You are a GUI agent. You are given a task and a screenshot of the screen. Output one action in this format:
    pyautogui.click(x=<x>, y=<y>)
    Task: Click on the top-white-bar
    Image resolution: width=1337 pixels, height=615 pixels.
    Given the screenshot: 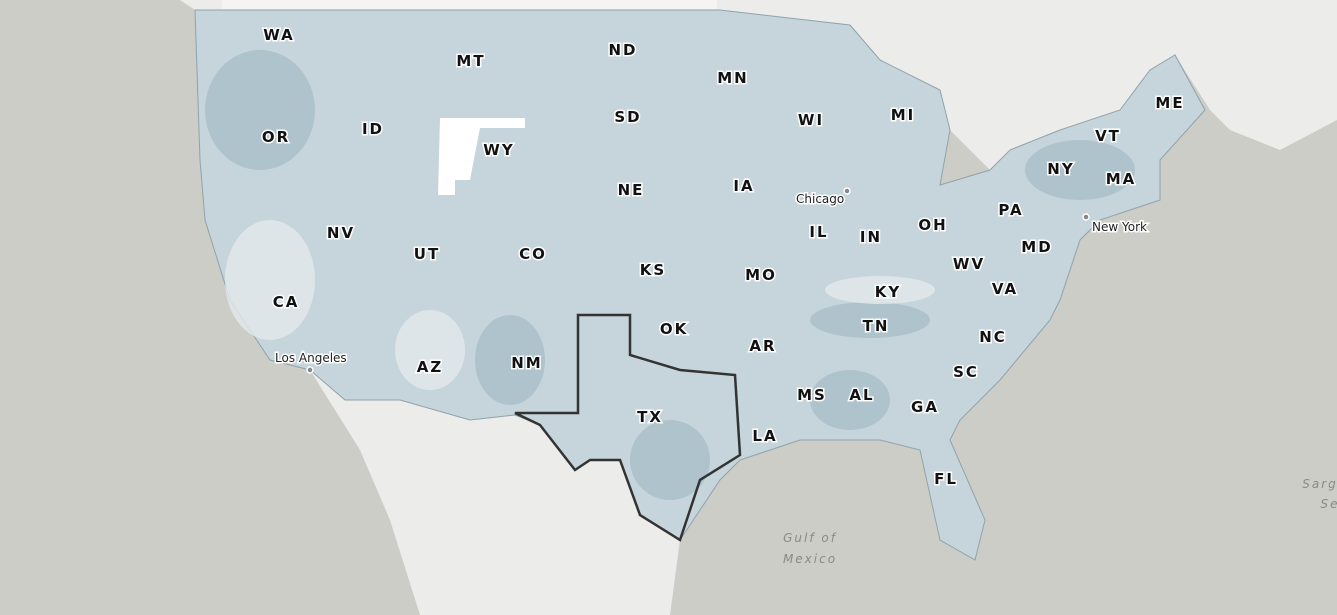 What is the action you would take?
    pyautogui.click(x=469, y=4)
    